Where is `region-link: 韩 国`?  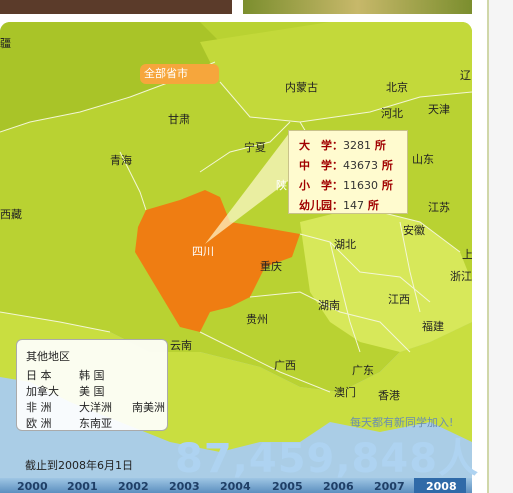 region-link: 韩 国 is located at coordinates (92, 375).